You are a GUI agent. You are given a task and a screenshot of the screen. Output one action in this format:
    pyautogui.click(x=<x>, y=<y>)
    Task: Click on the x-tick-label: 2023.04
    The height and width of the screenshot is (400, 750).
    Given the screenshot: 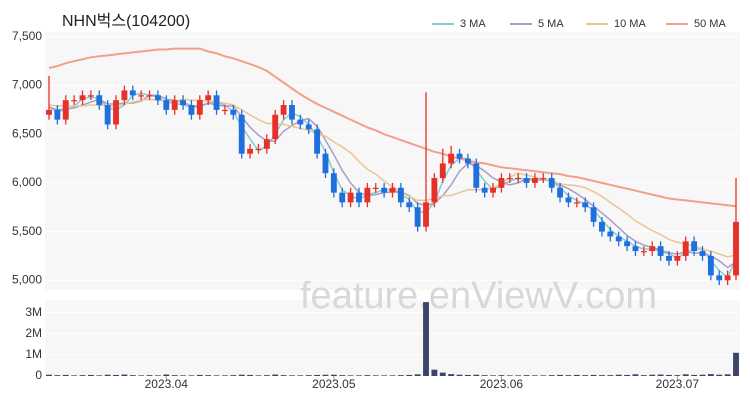 What is the action you would take?
    pyautogui.click(x=167, y=384)
    